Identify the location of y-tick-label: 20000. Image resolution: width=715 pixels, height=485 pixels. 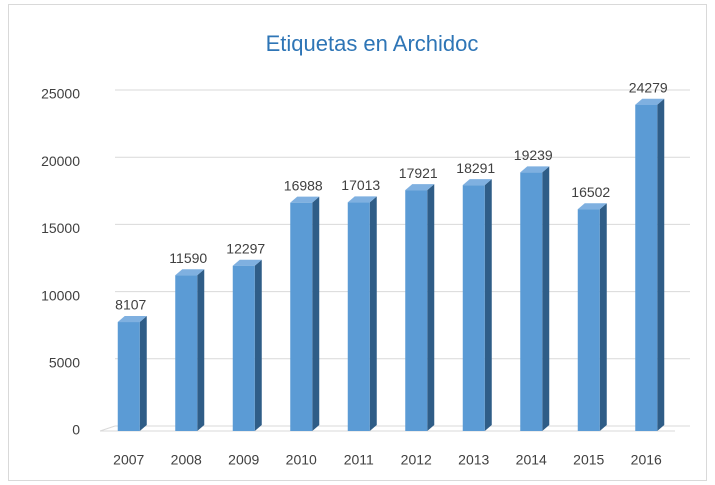
(60, 161).